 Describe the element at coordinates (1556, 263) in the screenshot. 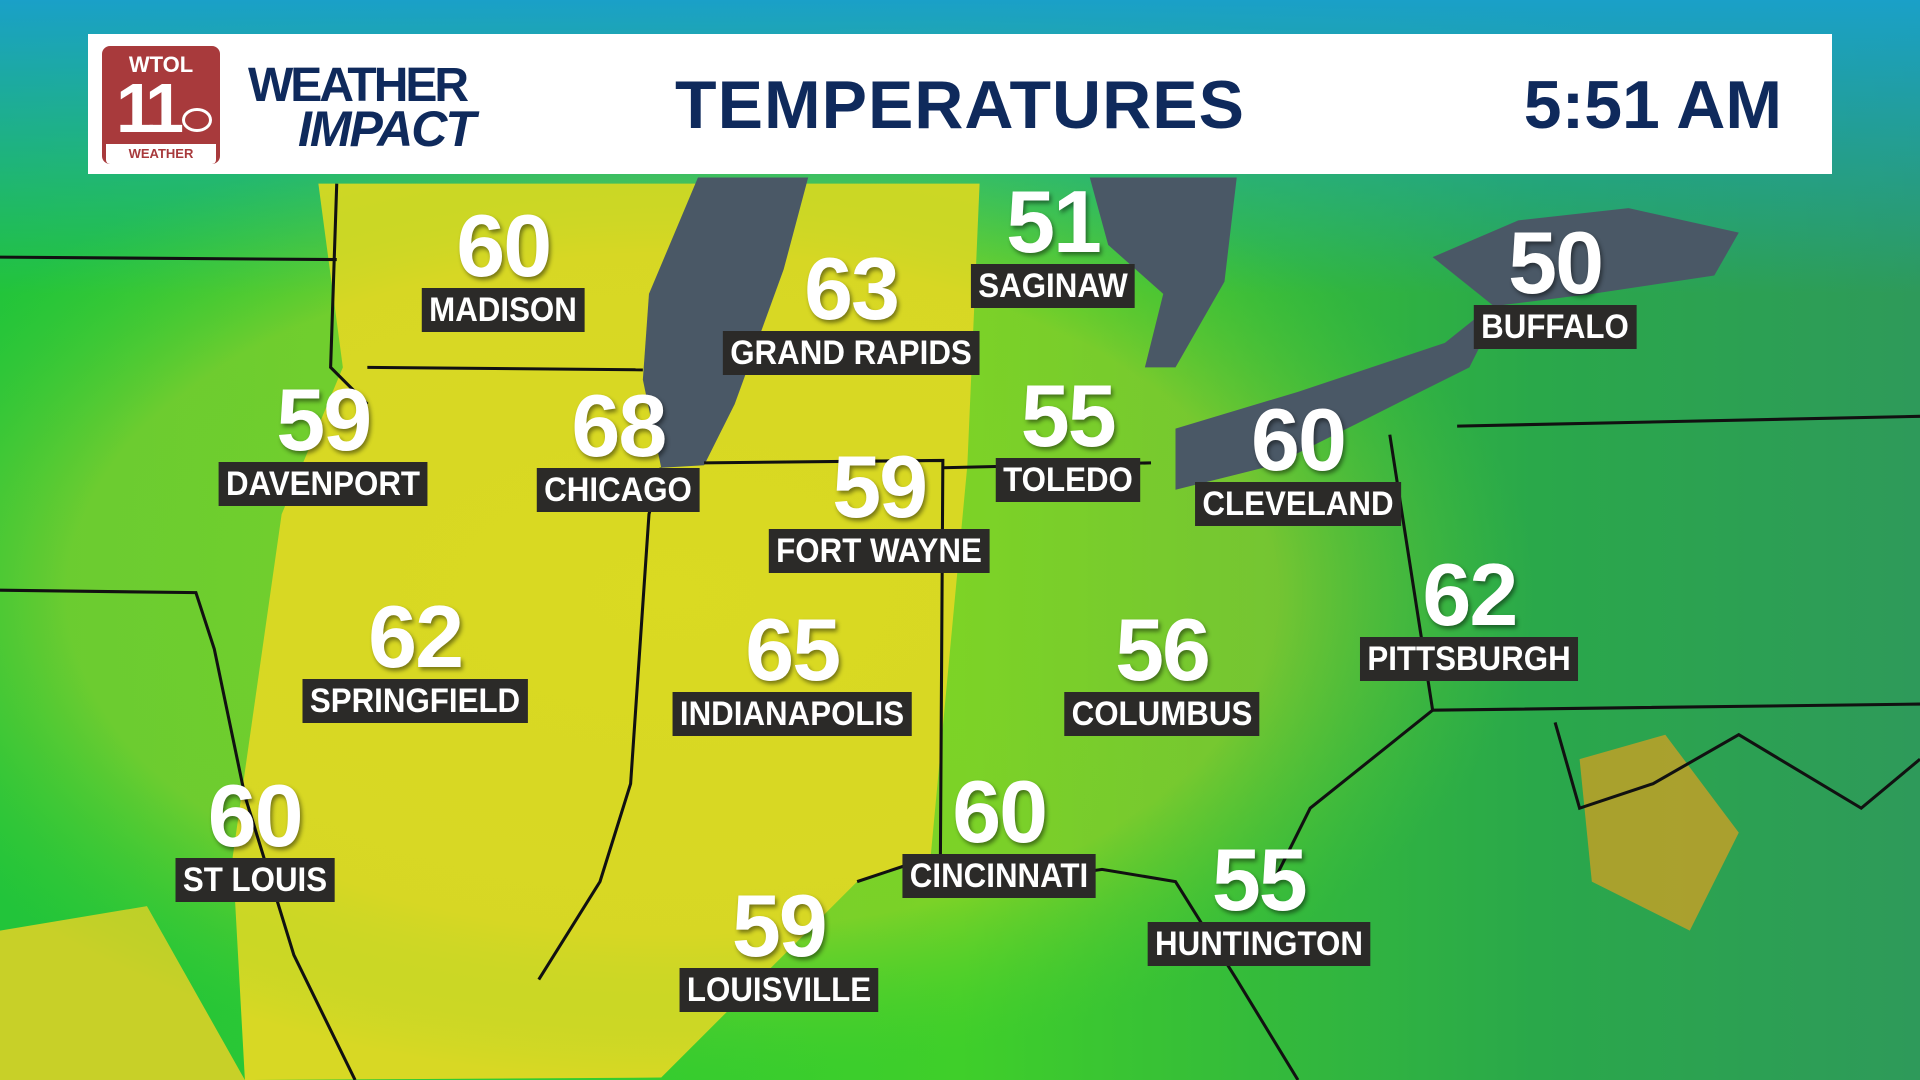

I see `temperature-value: 50` at that location.